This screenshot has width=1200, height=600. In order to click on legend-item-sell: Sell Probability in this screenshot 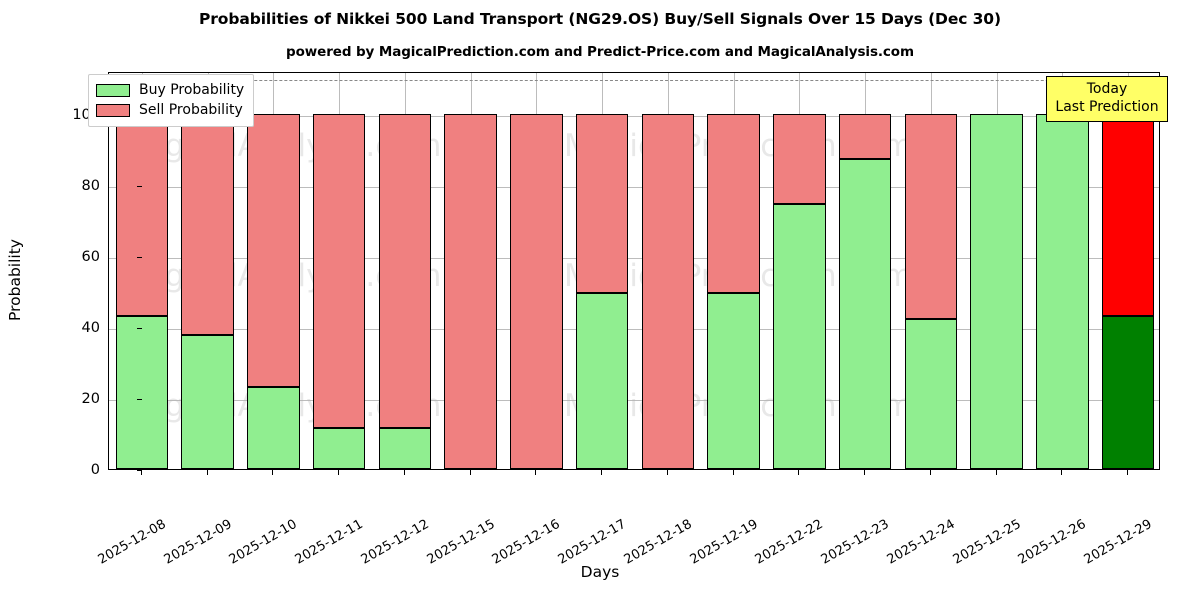, I will do `click(170, 110)`.